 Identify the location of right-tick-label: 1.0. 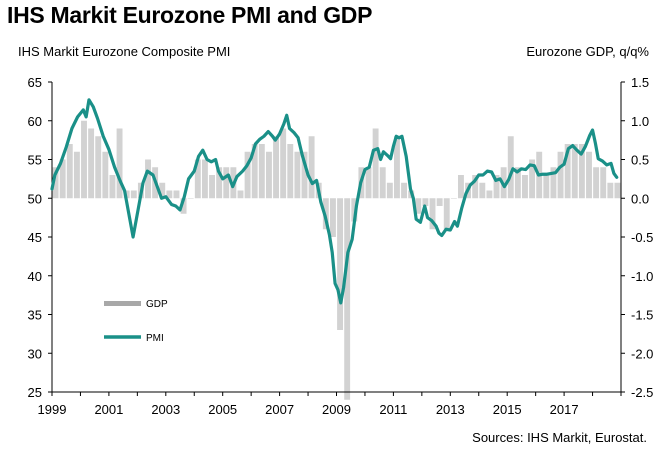
(640, 121).